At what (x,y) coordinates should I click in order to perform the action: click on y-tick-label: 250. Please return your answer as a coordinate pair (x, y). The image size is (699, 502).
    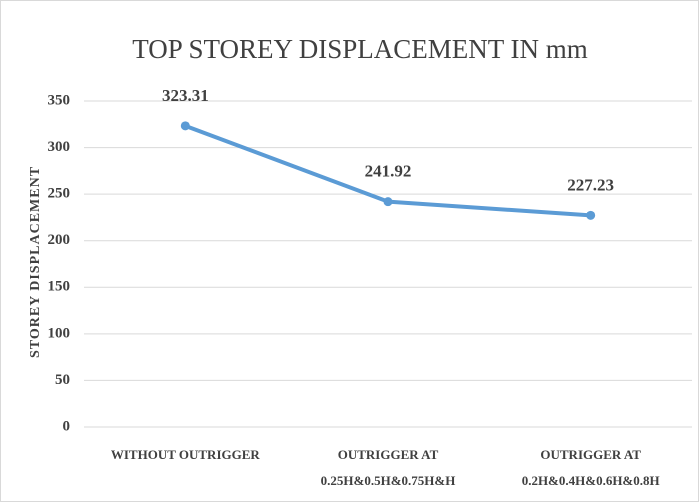
    Looking at the image, I should click on (59, 194).